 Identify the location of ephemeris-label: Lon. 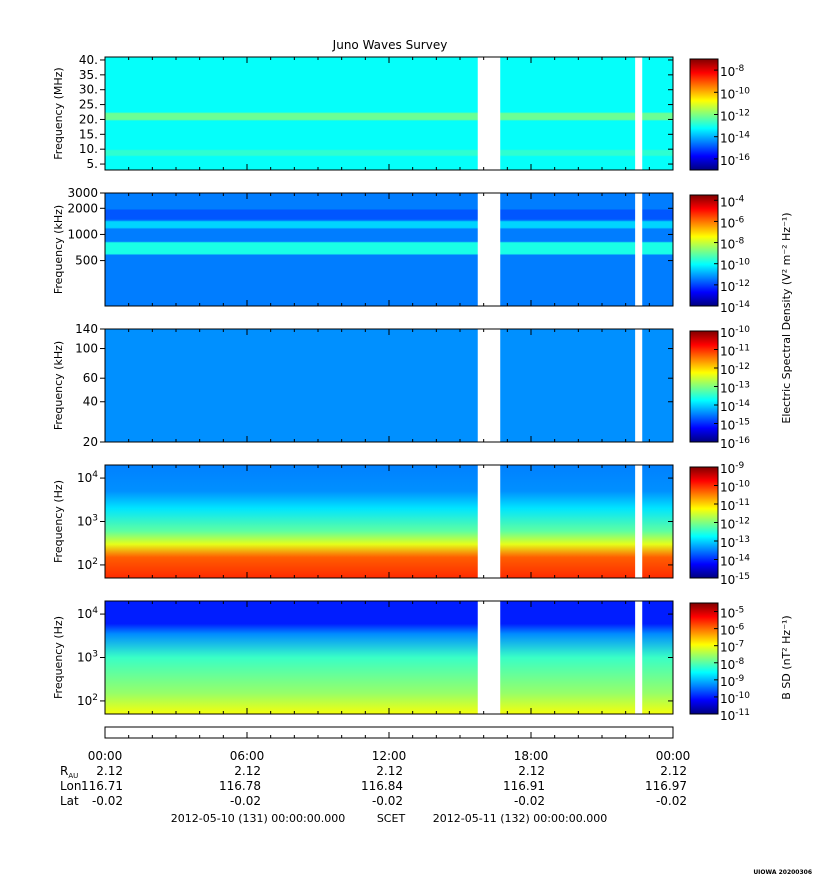
(70, 786).